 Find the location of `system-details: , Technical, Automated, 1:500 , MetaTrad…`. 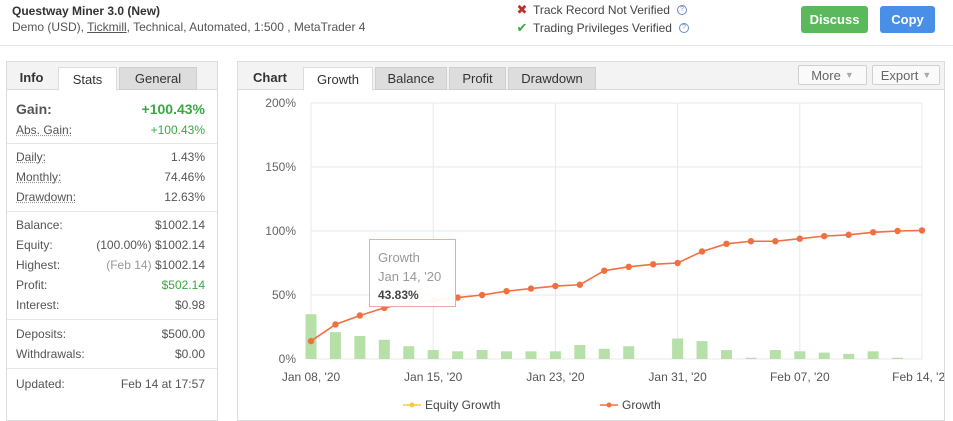

system-details: , Technical, Automated, 1:500 , MetaTrad… is located at coordinates (246, 27).